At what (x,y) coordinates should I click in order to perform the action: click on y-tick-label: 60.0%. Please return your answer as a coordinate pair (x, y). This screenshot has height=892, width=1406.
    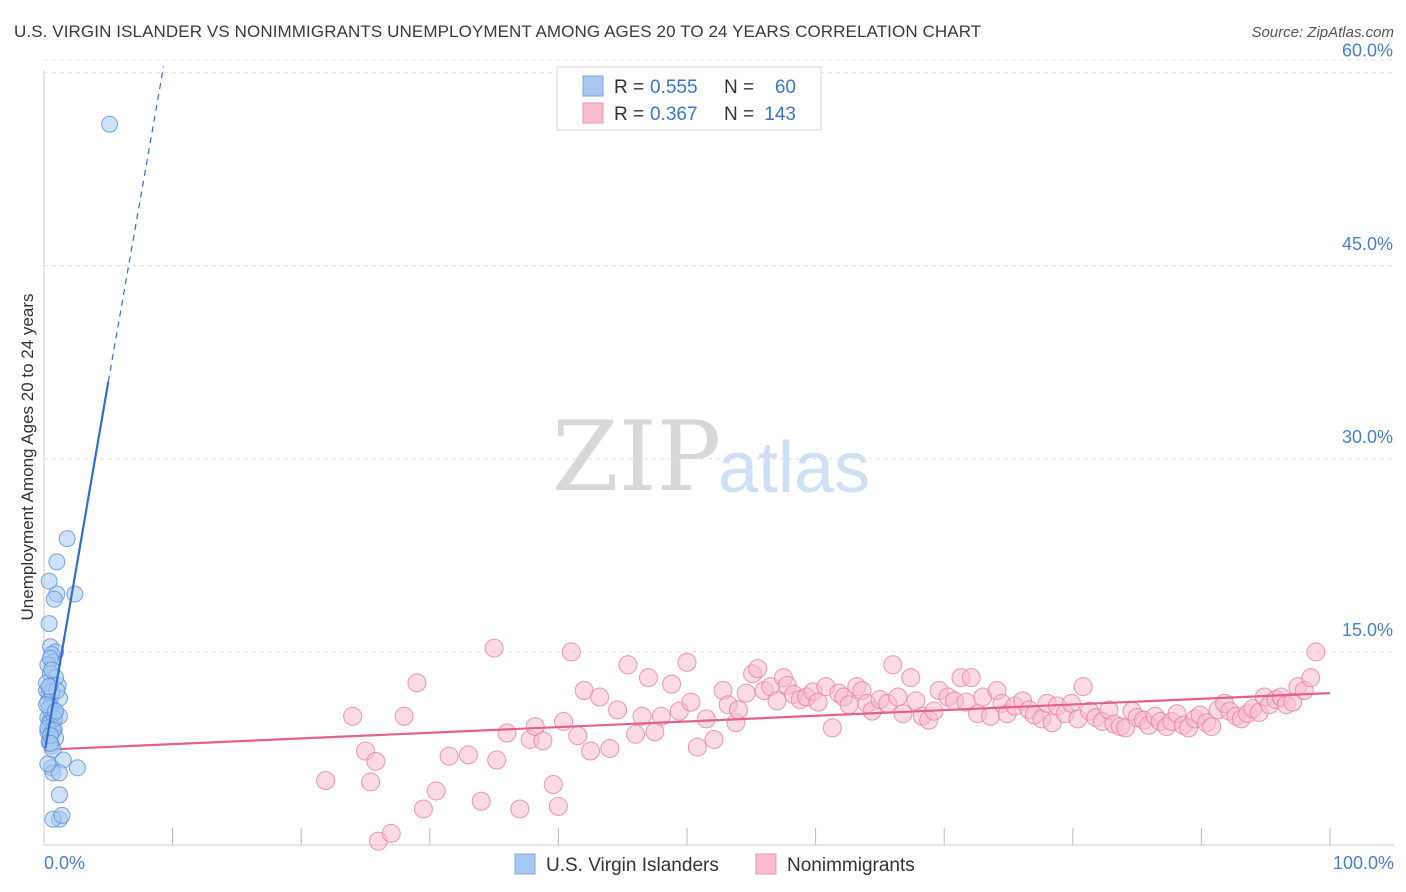
    Looking at the image, I should click on (1367, 51).